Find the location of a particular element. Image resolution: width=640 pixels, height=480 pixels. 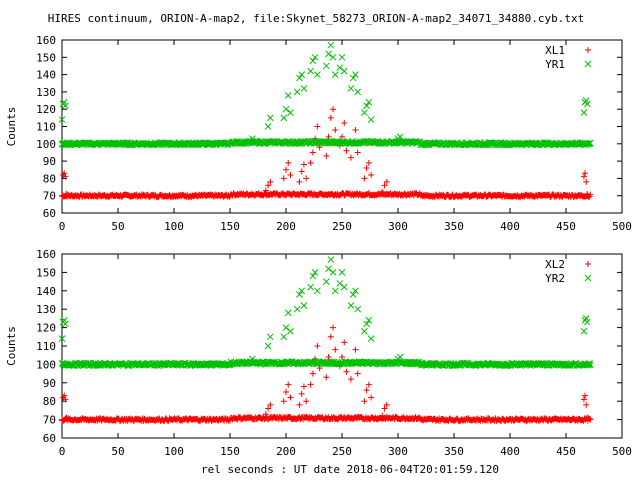

y-tick-label: 150 is located at coordinates (46, 272).